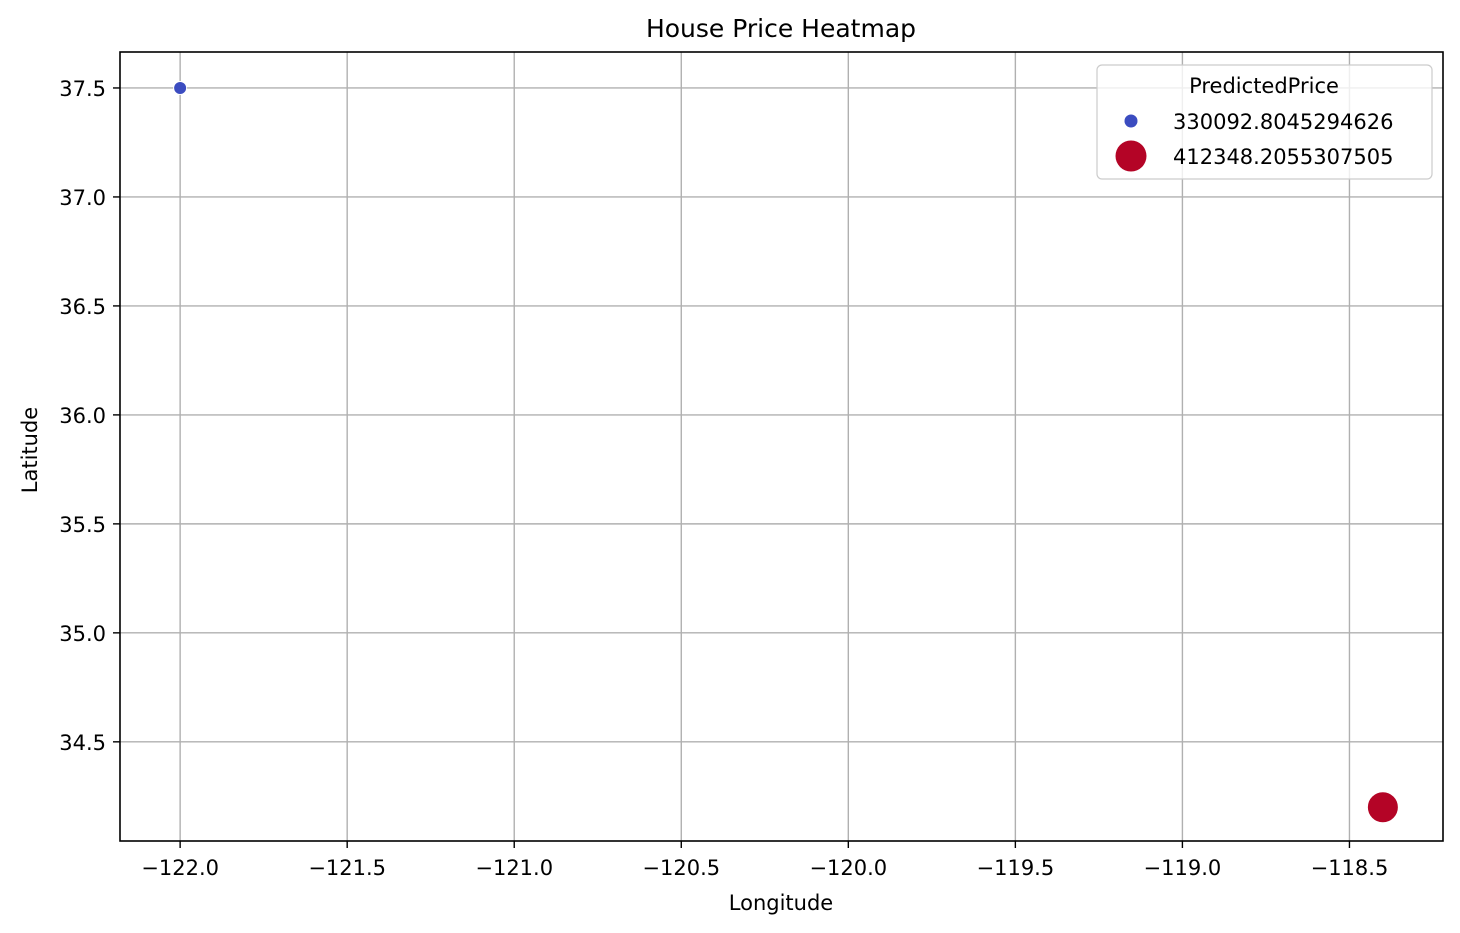 Image resolution: width=1460 pixels, height=933 pixels. What do you see at coordinates (30, 450) in the screenshot?
I see `y-axis-label: Latitude` at bounding box center [30, 450].